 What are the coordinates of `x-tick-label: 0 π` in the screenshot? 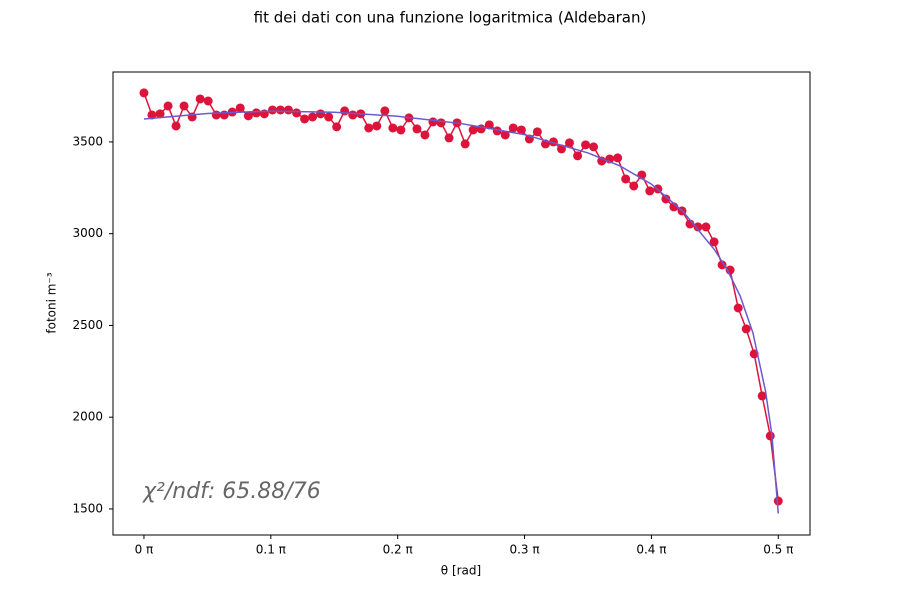 It's located at (144, 550).